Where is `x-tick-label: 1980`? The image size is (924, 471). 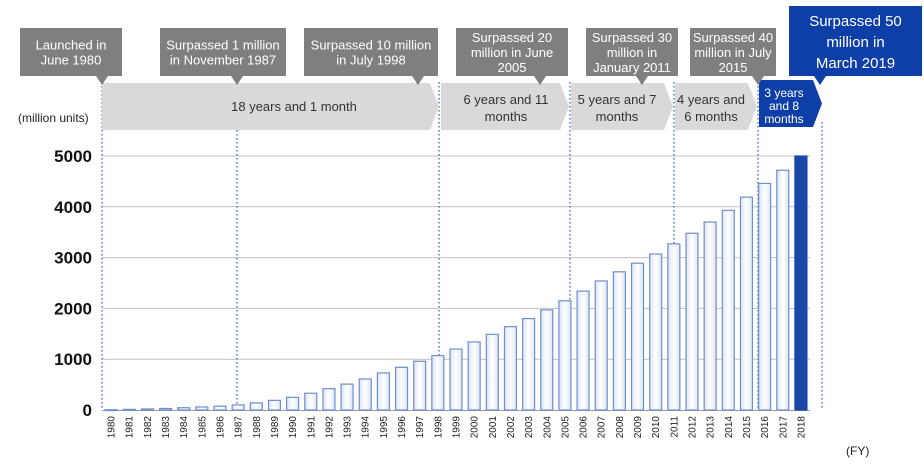 x-tick-label: 1980 is located at coordinates (112, 427).